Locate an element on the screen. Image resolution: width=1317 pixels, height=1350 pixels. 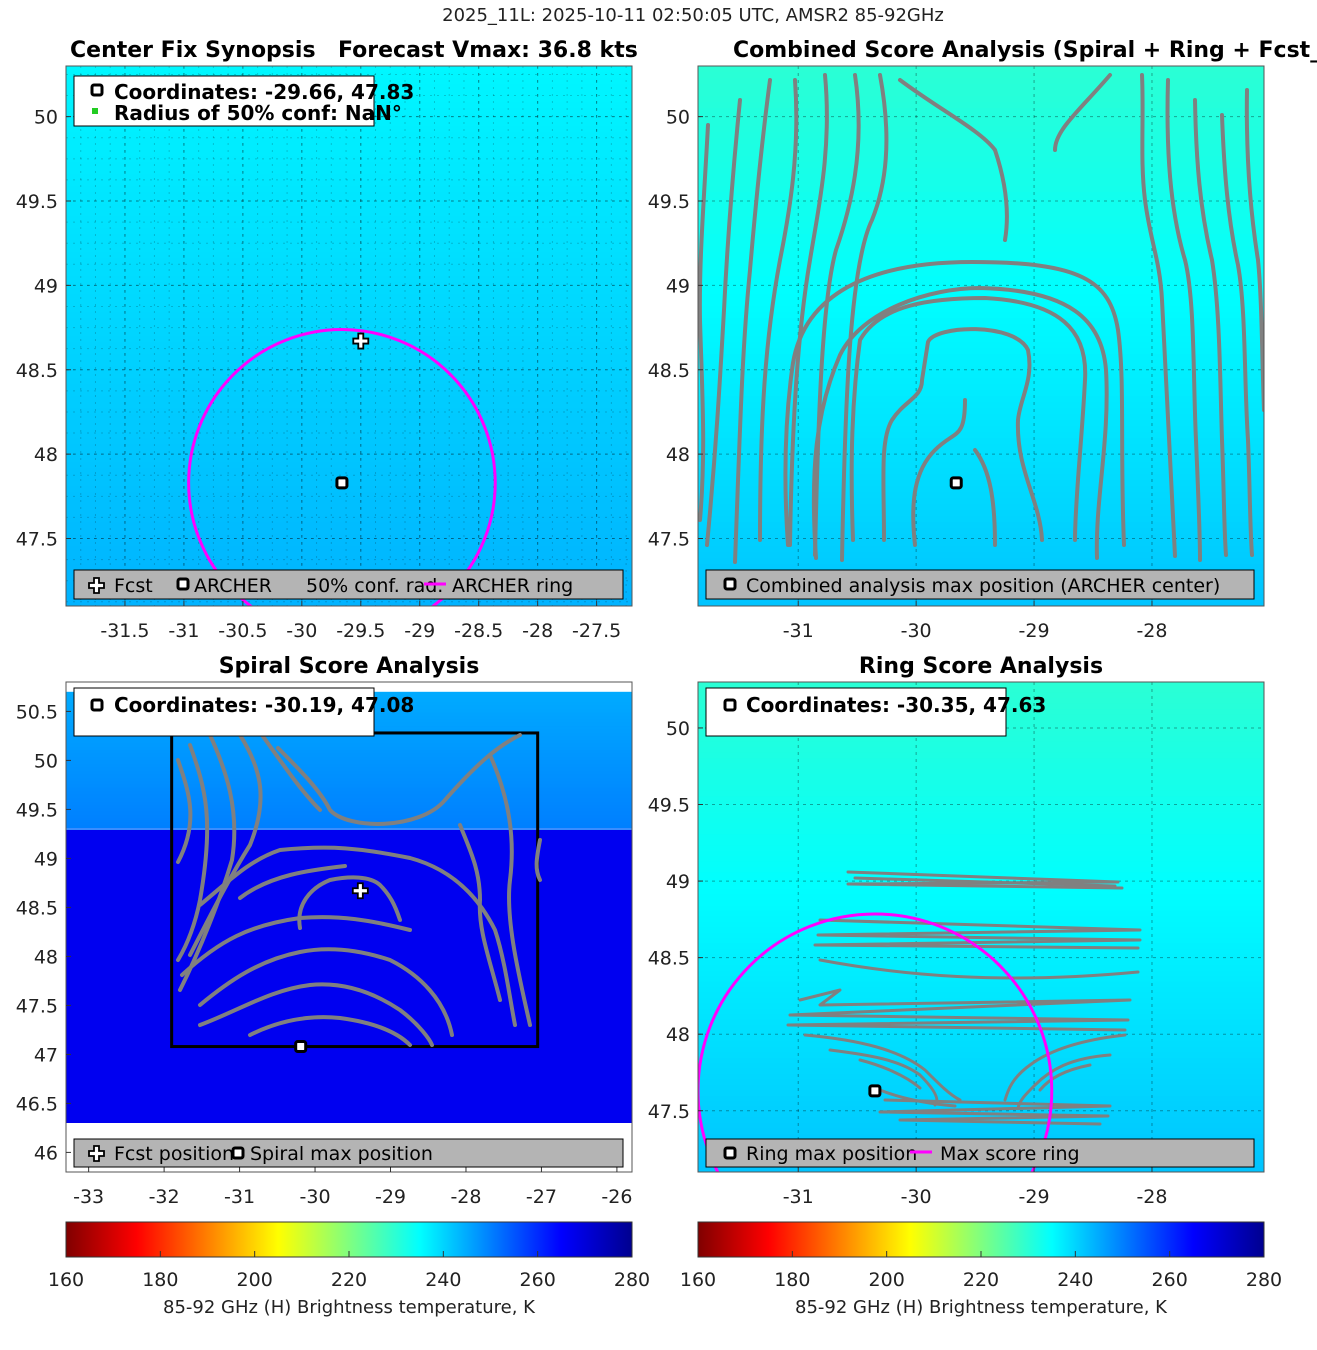
y-tick-label: 48 is located at coordinates (678, 1035).